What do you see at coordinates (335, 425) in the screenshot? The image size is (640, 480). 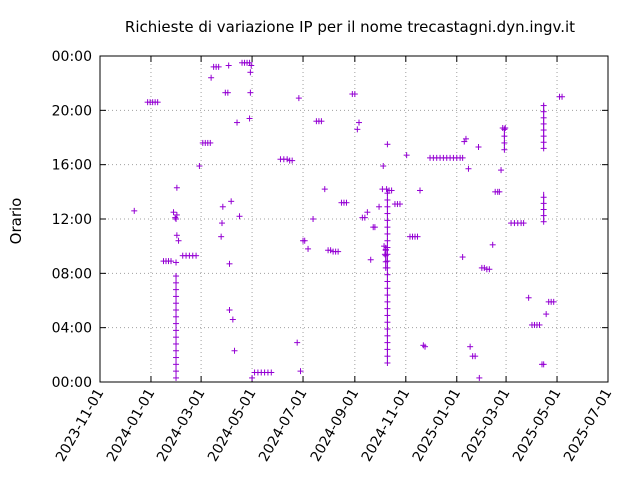 I see `x-tick-label: 2024-09-01` at bounding box center [335, 425].